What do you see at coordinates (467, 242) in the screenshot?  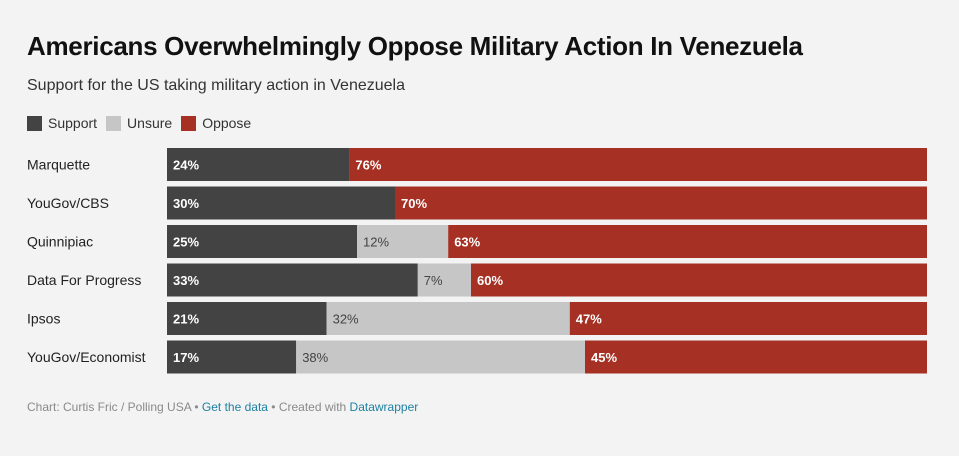 I see `data-label: 63%` at bounding box center [467, 242].